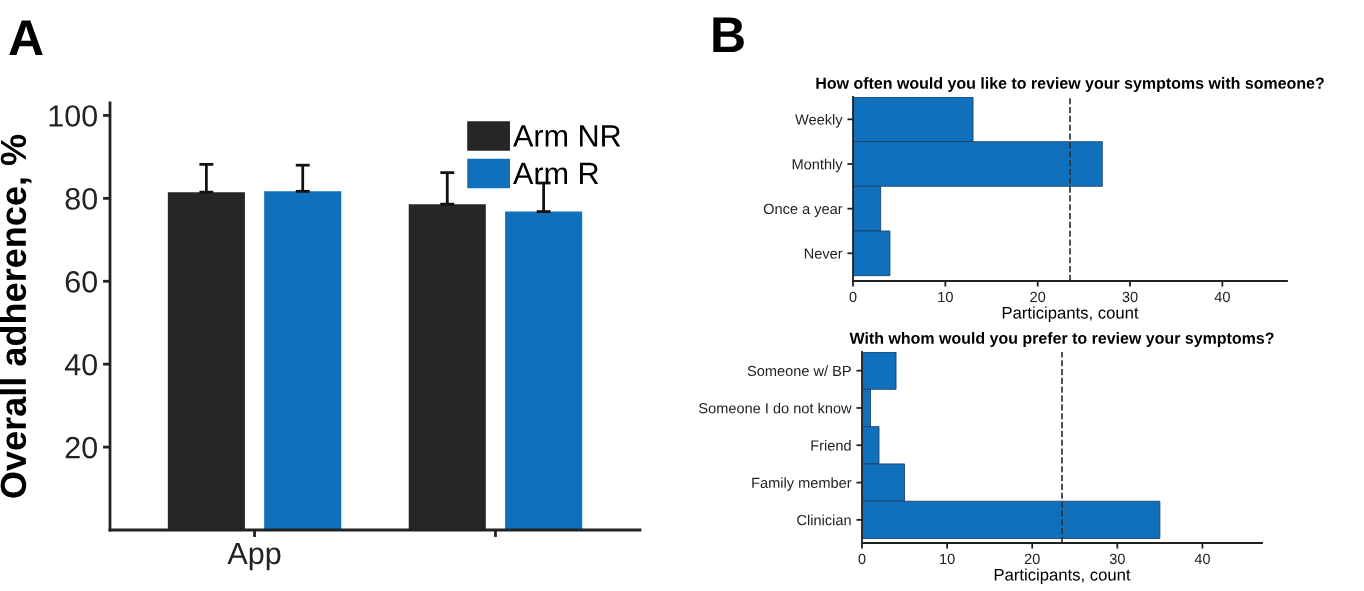  Describe the element at coordinates (73, 116) in the screenshot. I see `y-tick-label: 100` at that location.